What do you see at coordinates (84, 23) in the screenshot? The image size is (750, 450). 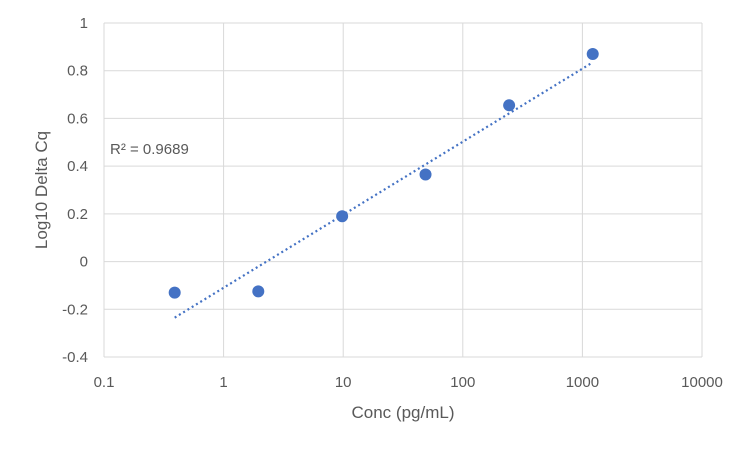 I see `y-tick-label: 1` at bounding box center [84, 23].